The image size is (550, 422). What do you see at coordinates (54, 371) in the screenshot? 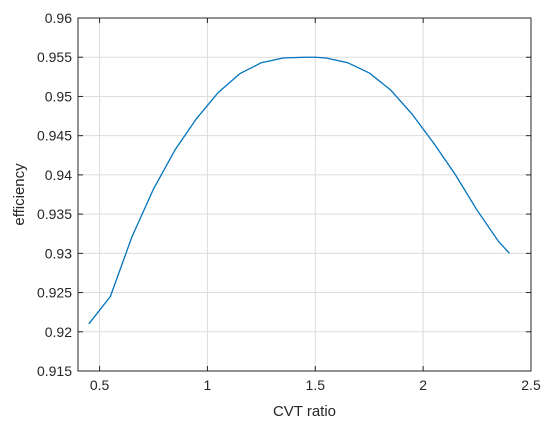
I see `y-tick-label: 0.915` at bounding box center [54, 371].